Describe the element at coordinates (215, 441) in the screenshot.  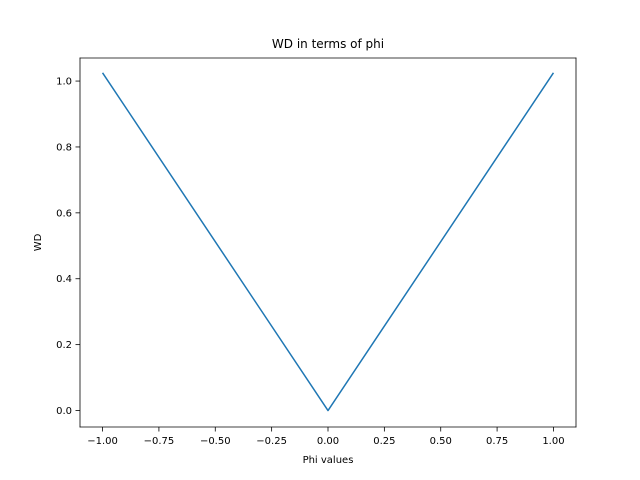
I see `x-tick-label: −0.50` at that location.